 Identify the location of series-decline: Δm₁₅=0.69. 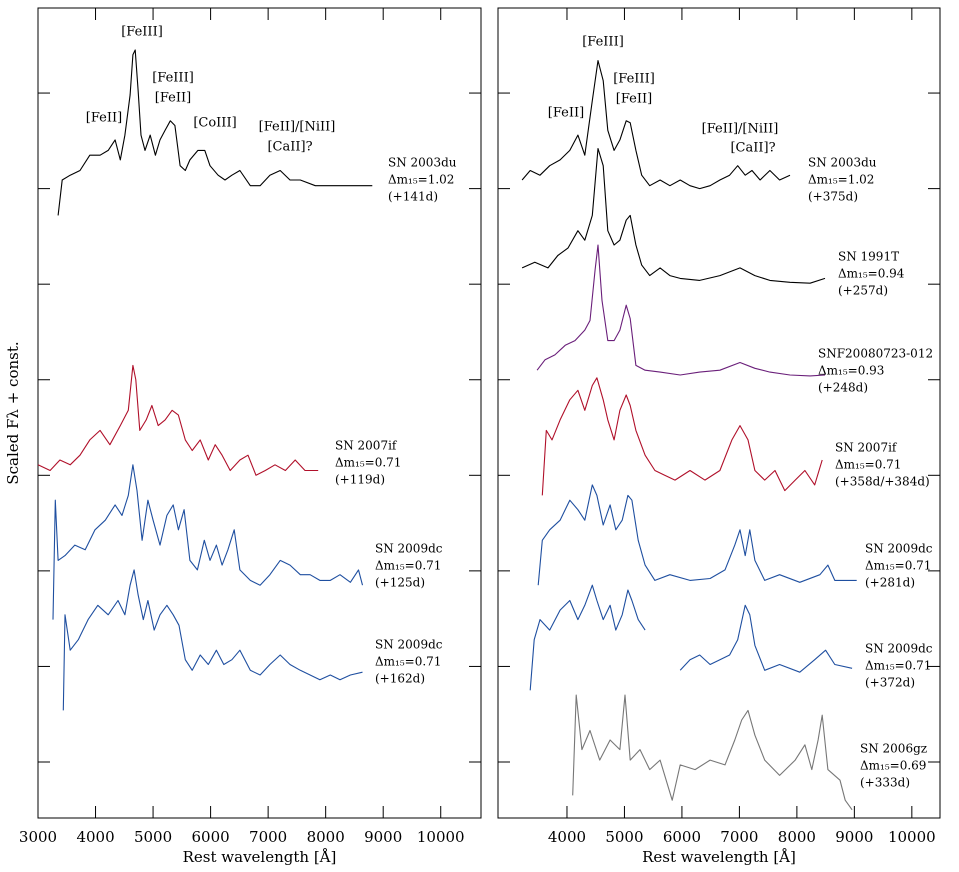
(893, 766).